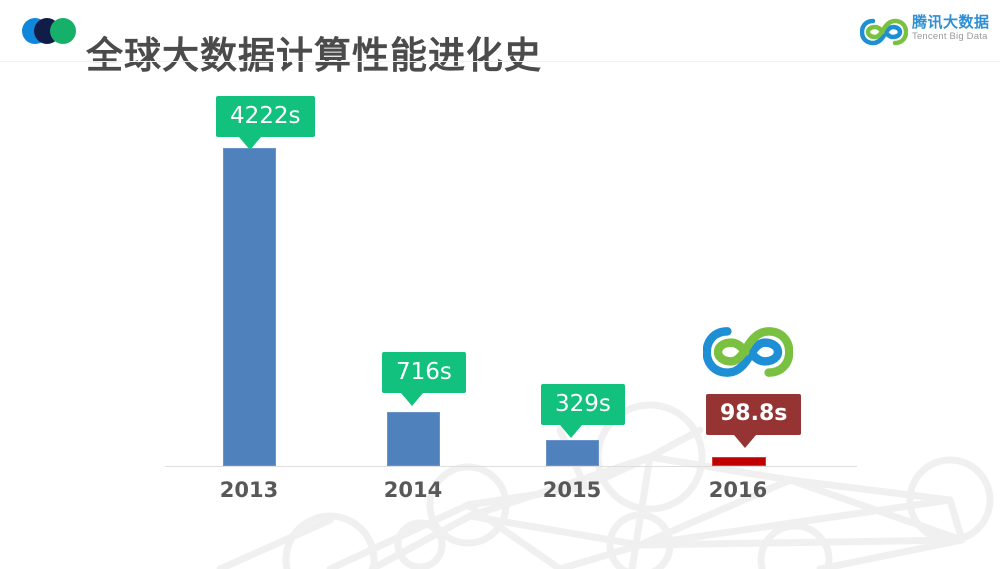 The image size is (1000, 569). I want to click on value-label-2014: 716s, so click(424, 379).